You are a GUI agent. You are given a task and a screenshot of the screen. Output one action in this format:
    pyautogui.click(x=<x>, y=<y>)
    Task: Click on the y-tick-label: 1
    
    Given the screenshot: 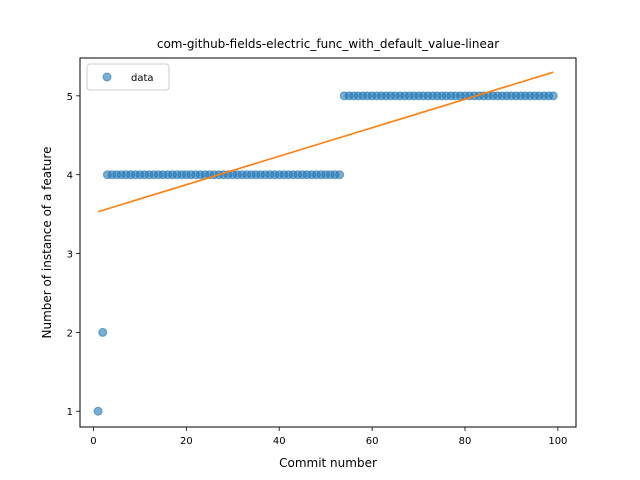 What is the action you would take?
    pyautogui.click(x=70, y=412)
    